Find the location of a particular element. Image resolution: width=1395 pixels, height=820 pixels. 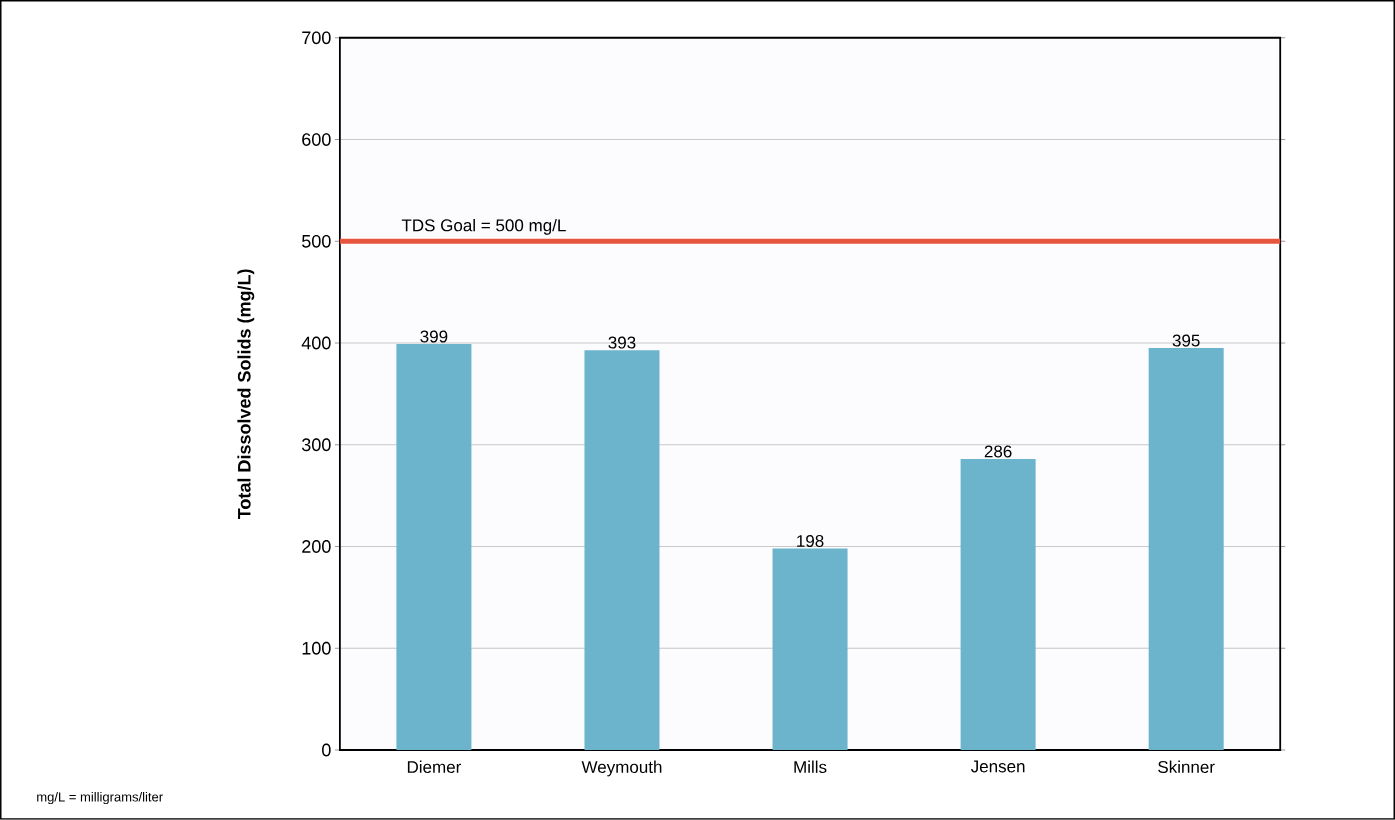

x-tick-label: Weymouth is located at coordinates (621, 768).